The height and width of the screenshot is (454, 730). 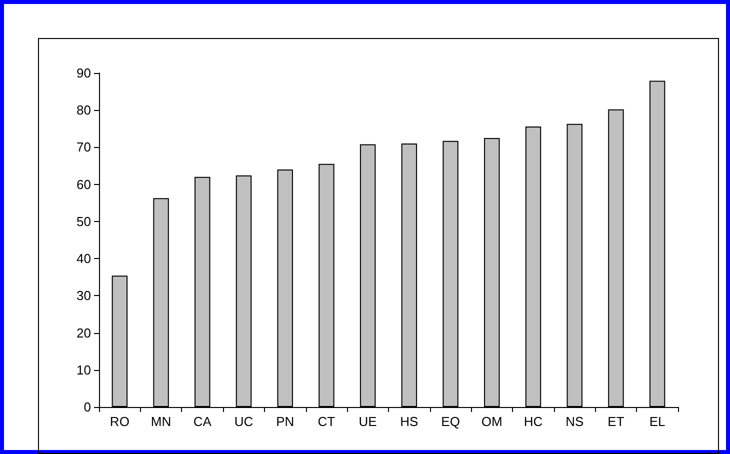 What do you see at coordinates (161, 421) in the screenshot?
I see `x-tick-label: MN` at bounding box center [161, 421].